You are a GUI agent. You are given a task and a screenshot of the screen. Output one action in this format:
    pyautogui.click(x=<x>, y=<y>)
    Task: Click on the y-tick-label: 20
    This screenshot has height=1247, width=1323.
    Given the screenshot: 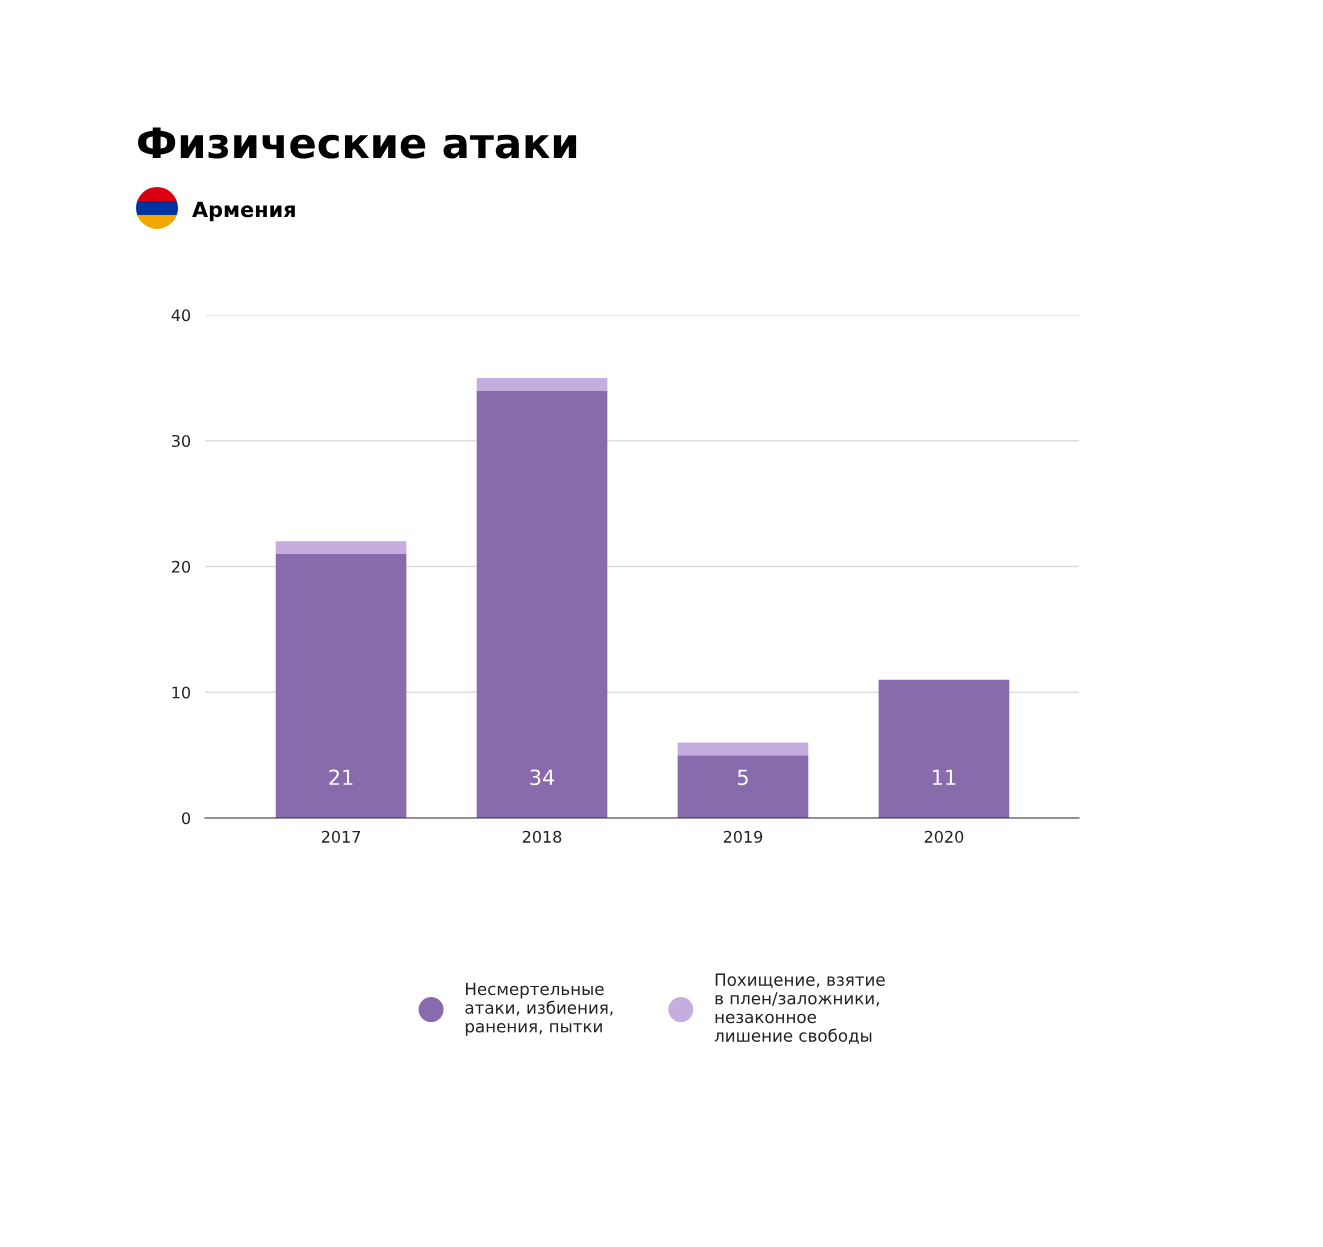 What is the action you would take?
    pyautogui.click(x=181, y=566)
    